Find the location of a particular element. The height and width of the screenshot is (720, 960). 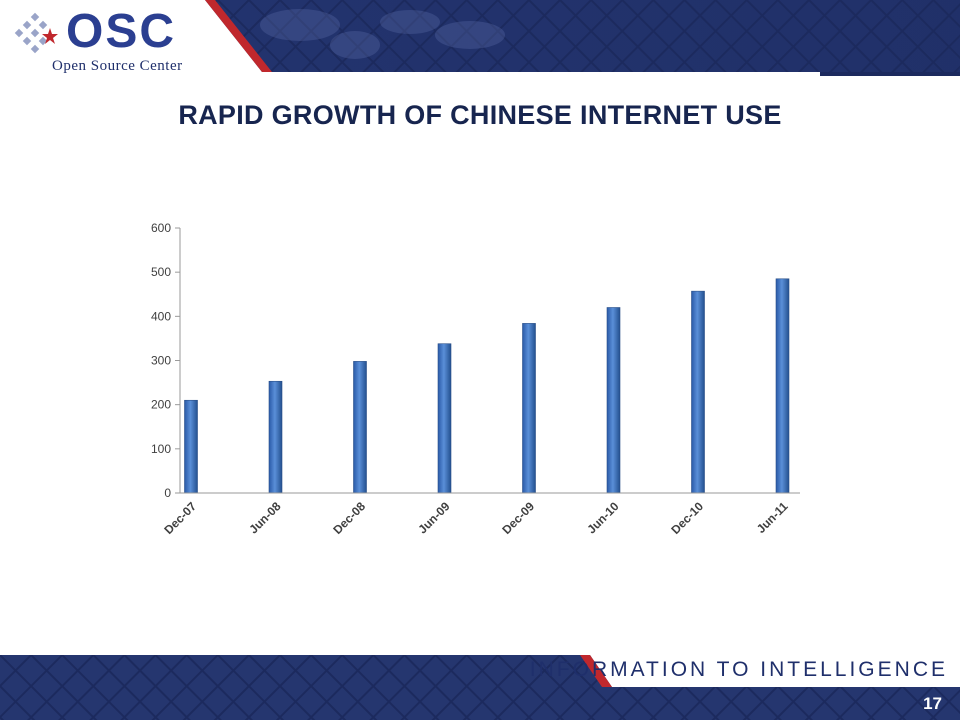

y-axis: 0 100 200 300 400 500 600 is located at coordinates (166, 360).